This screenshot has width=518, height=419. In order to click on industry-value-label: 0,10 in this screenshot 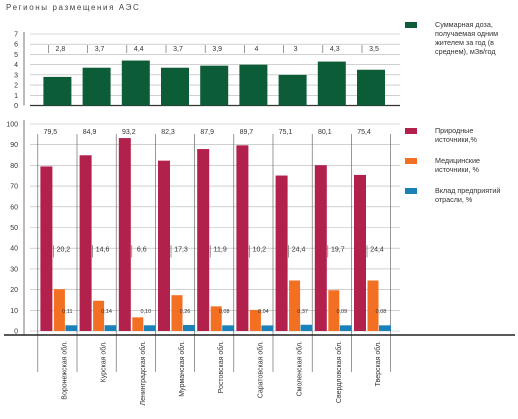, I will do `click(145, 312)`.